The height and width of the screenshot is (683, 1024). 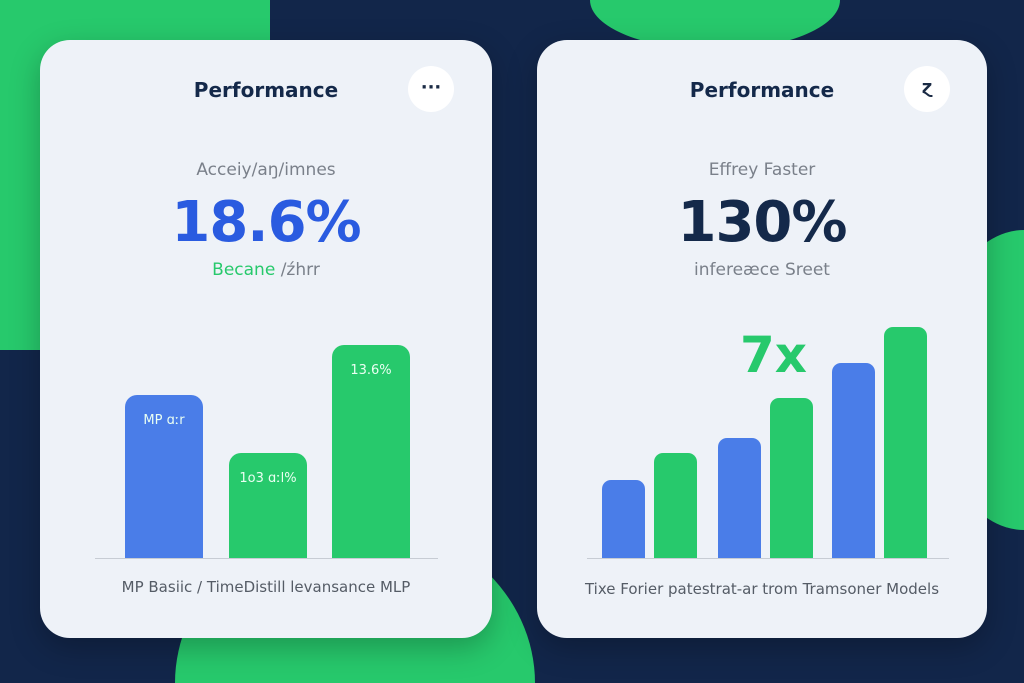 I want to click on metric-subtitle: Effrey Faster, so click(x=762, y=170).